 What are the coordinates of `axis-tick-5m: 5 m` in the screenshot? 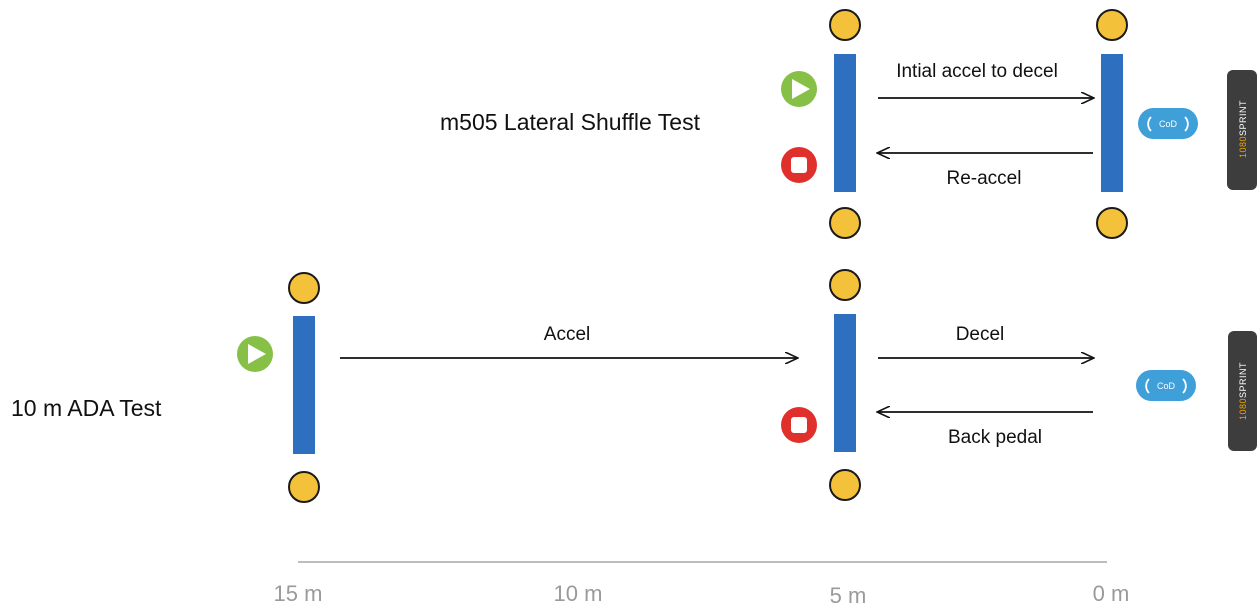 It's located at (848, 595).